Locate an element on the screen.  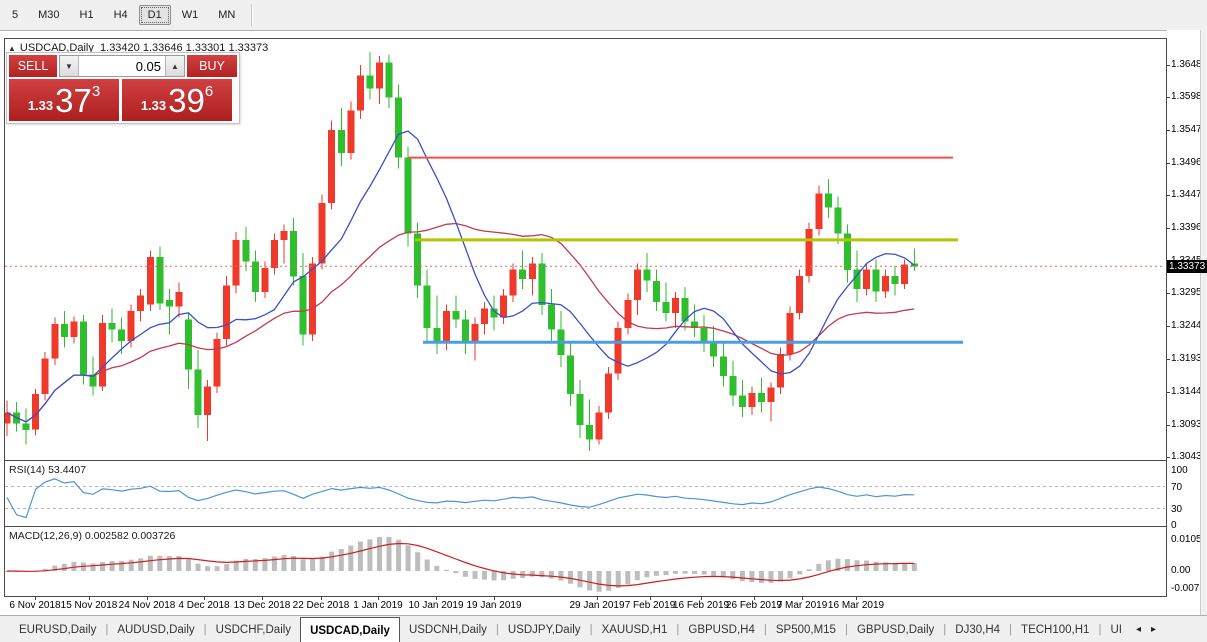
volume-stepper: ▼ 0.05 ▲ is located at coordinates (122, 66).